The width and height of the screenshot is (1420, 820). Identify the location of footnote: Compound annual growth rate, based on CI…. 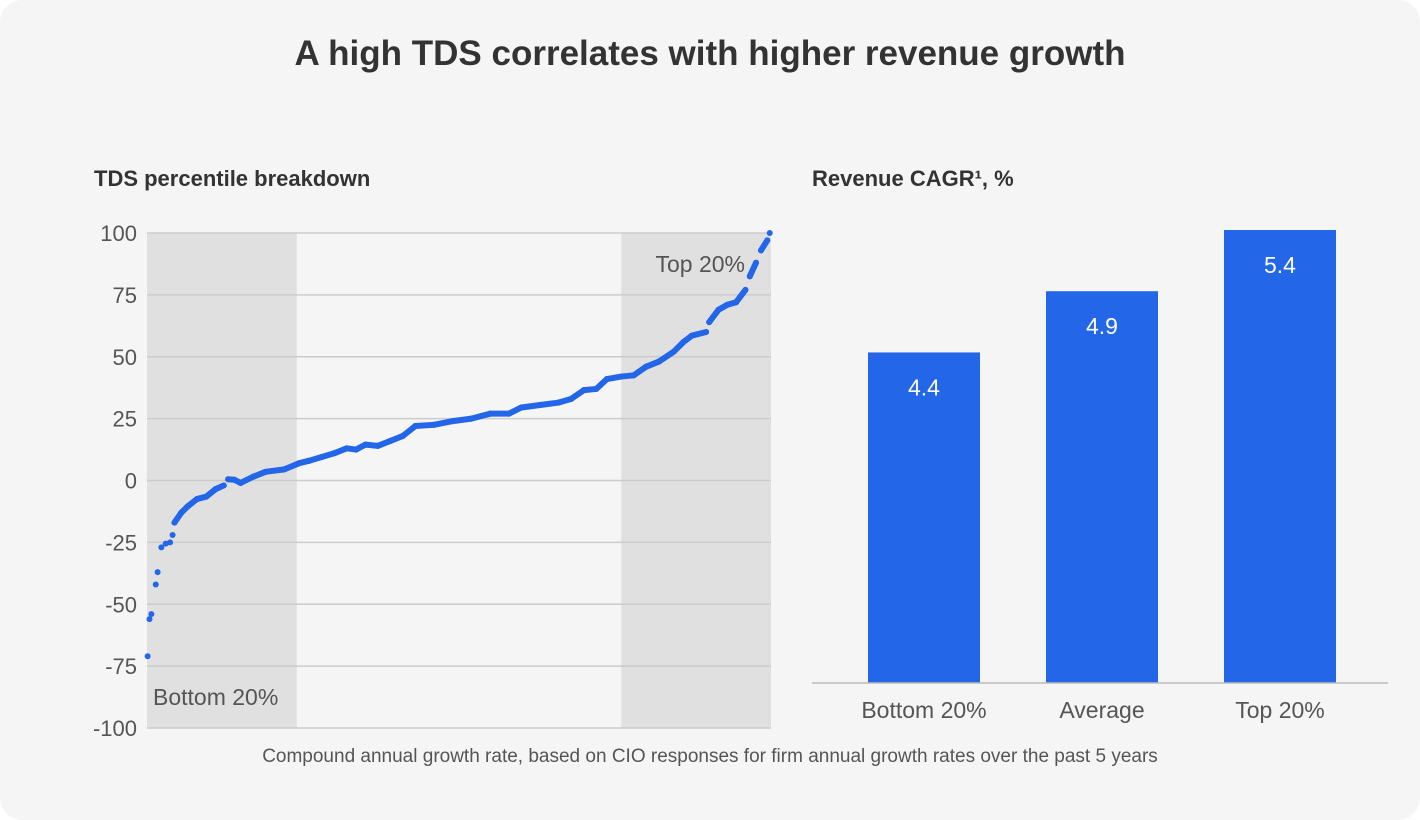
(710, 756).